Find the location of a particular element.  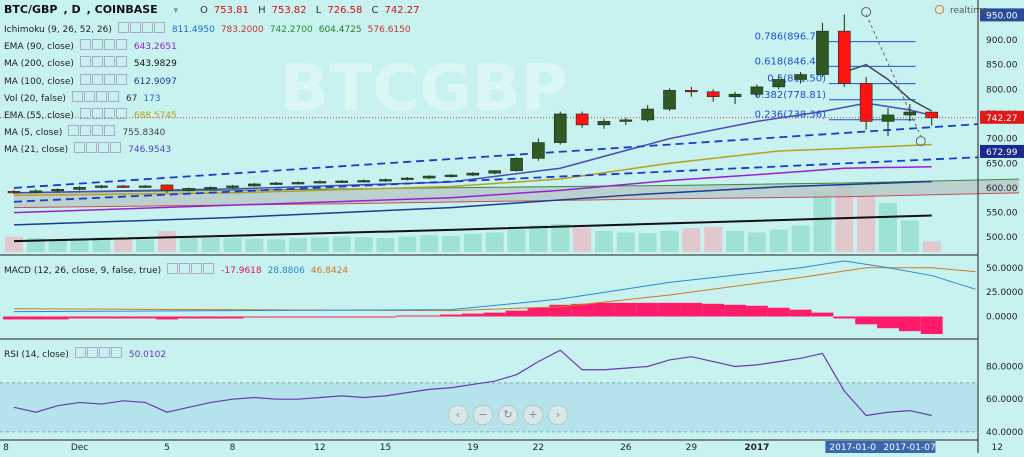

indicator-legend-value: 612.9097 is located at coordinates (155, 81).